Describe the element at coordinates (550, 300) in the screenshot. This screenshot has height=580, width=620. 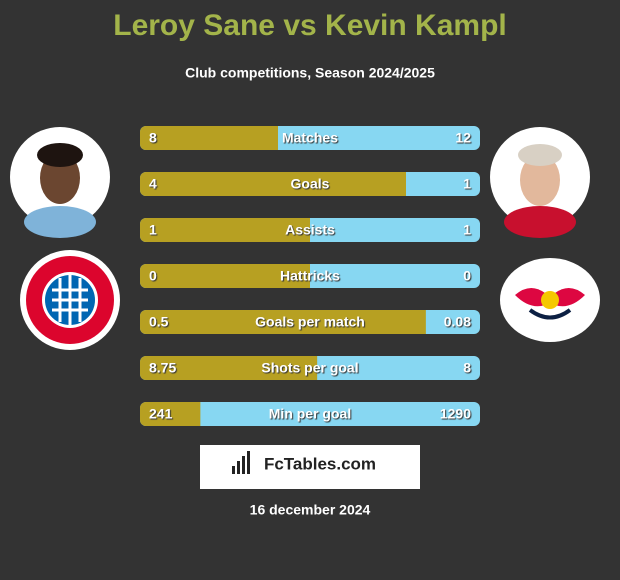
I see `club-right-logo` at that location.